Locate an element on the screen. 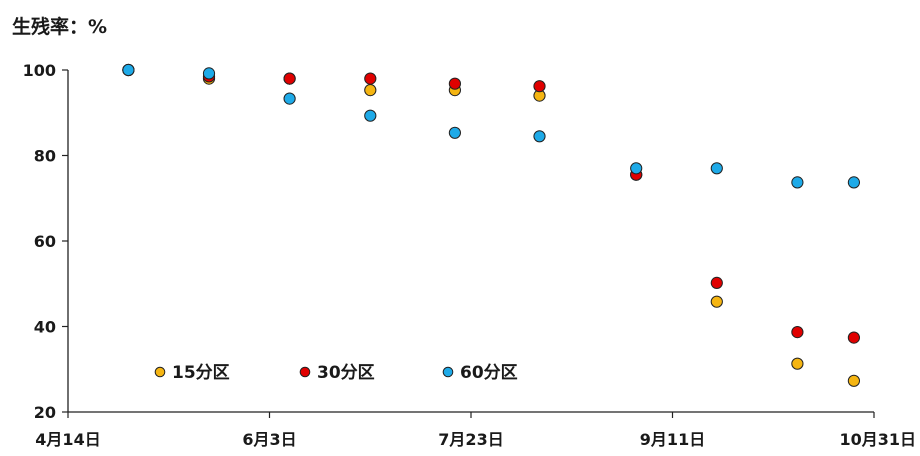  y-tick-labels: 20 40 60 80 100 is located at coordinates (39, 241).